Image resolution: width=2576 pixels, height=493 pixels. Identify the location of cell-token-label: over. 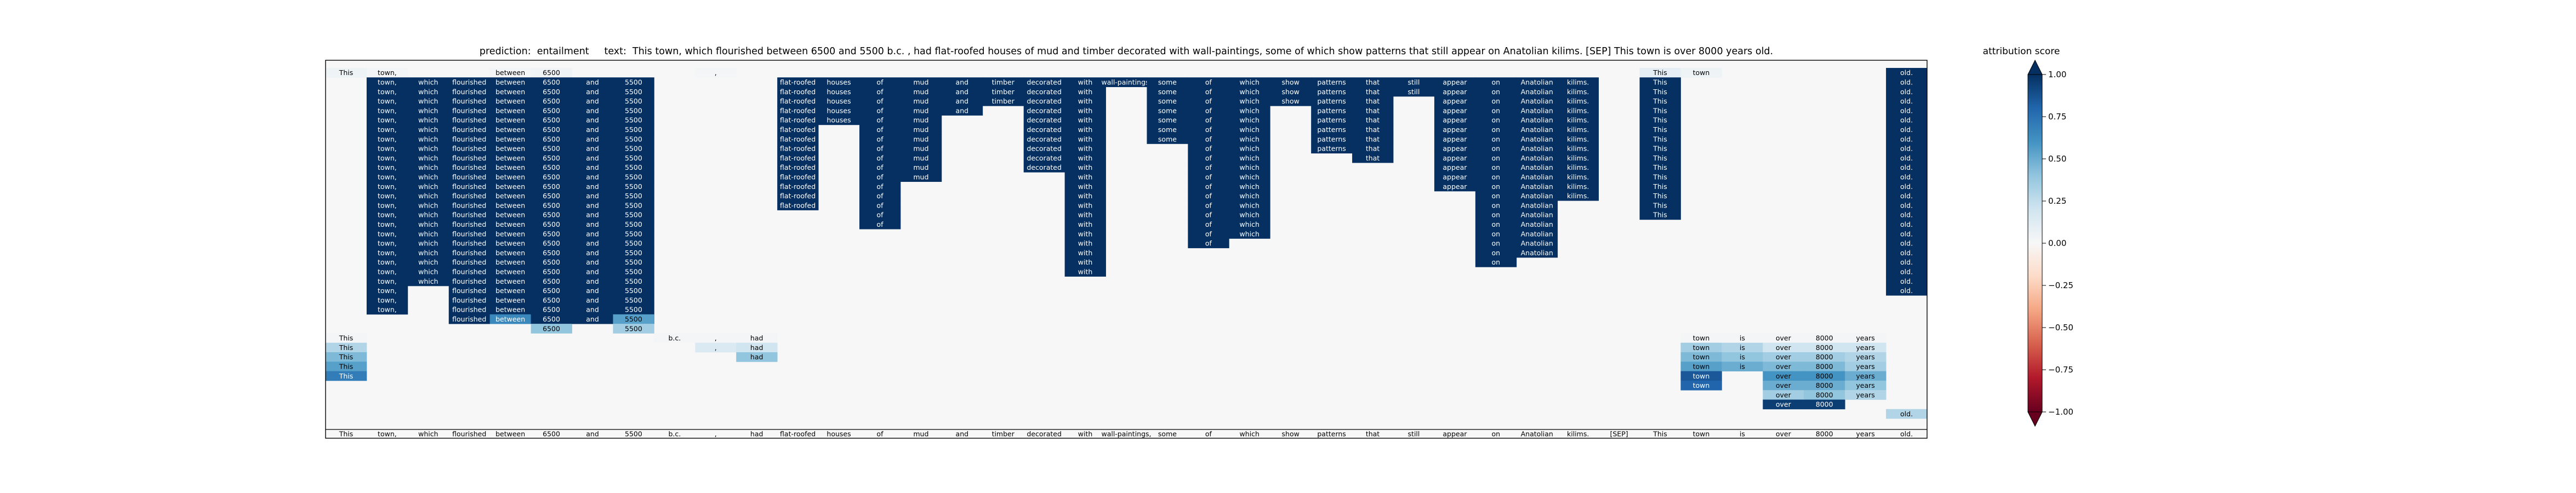
(1784, 366).